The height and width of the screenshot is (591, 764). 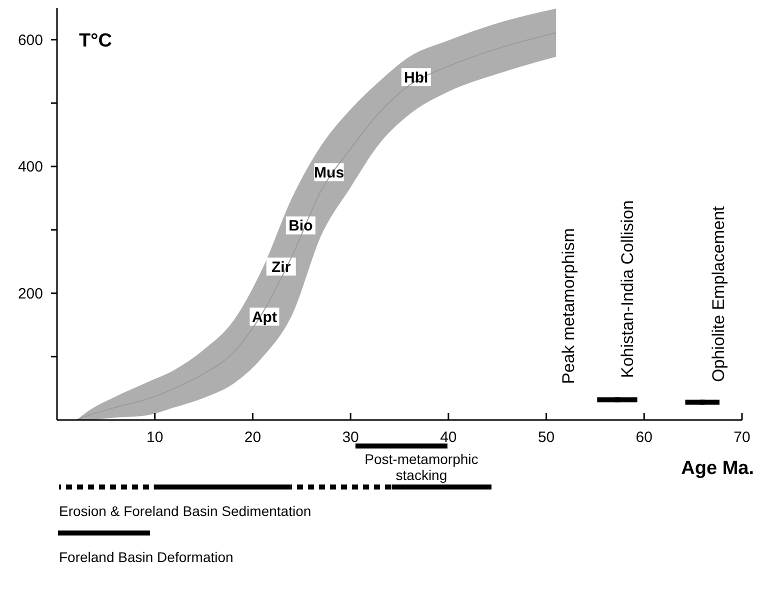 What do you see at coordinates (30, 167) in the screenshot?
I see `y-tick-label: 400` at bounding box center [30, 167].